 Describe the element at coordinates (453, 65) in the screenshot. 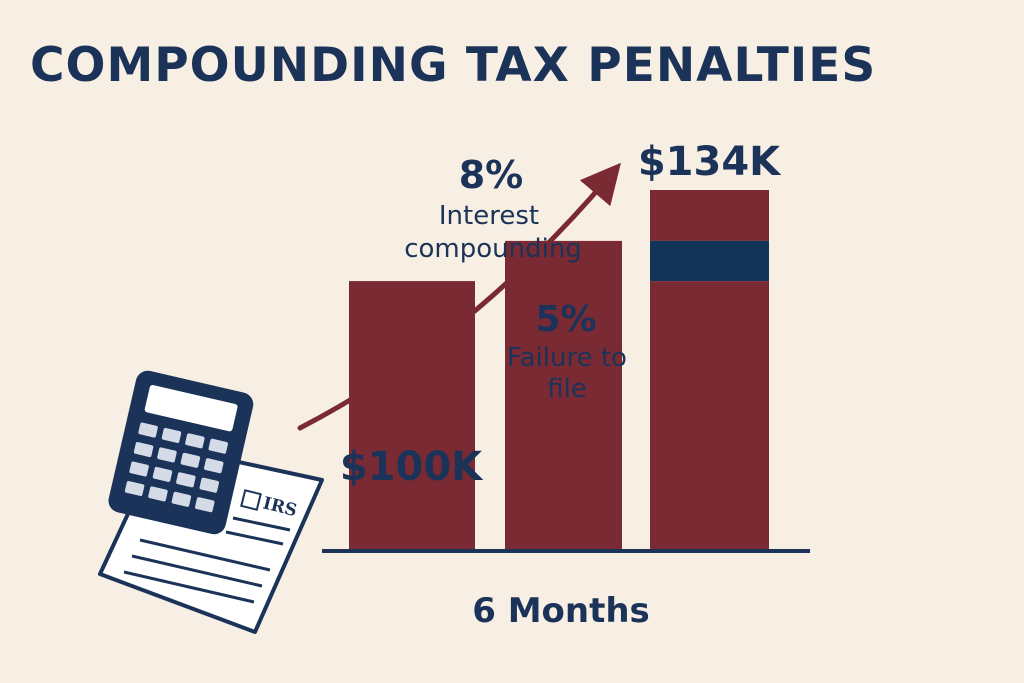

I see `page-title: COMPOUNDING TAX PENALTIES` at that location.